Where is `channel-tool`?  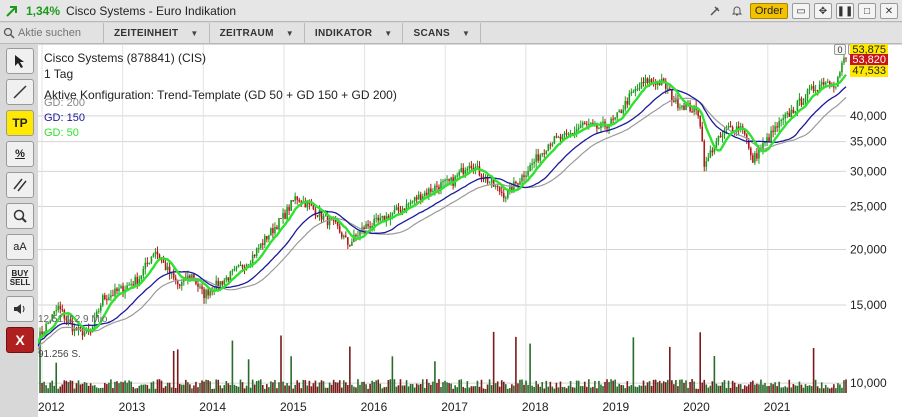
channel-tool is located at coordinates (20, 185).